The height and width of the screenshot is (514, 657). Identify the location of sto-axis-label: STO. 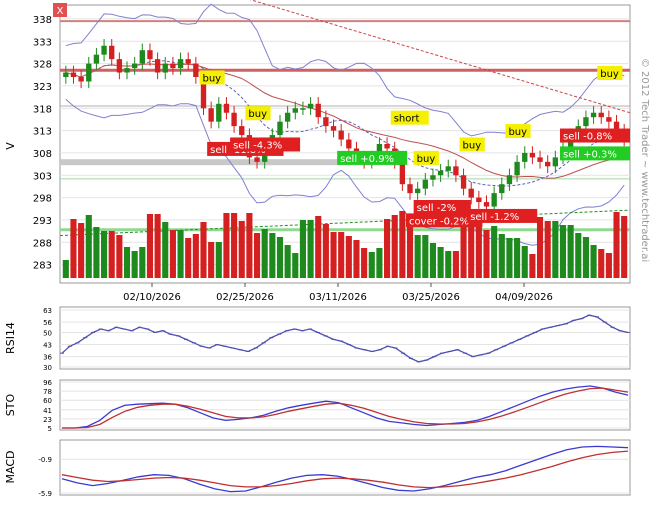
(10, 404).